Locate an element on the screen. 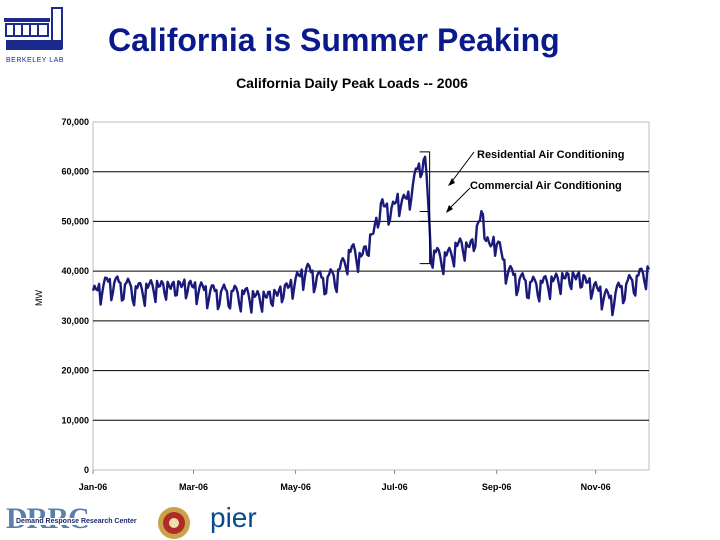  residential-arrowhead is located at coordinates (451, 182).